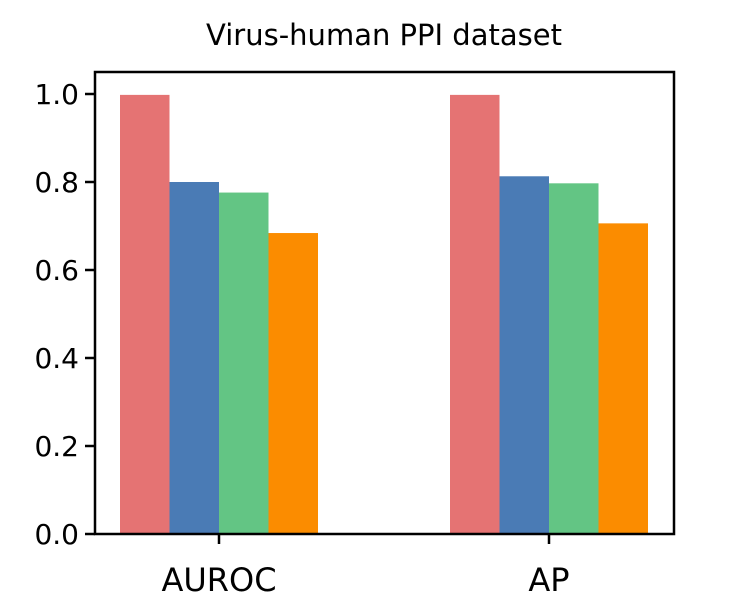 The width and height of the screenshot is (750, 605). I want to click on y-tick-label: 0.0, so click(56, 534).